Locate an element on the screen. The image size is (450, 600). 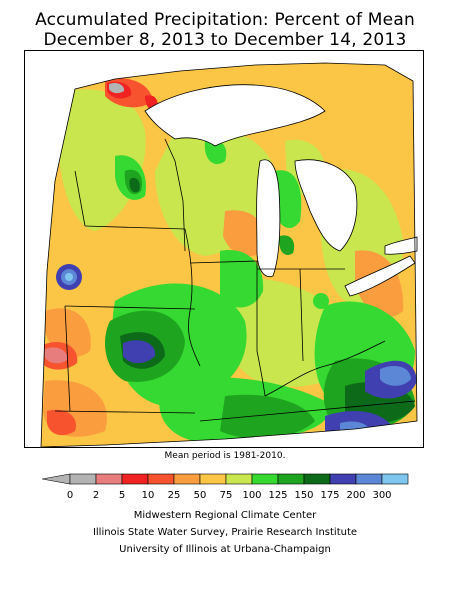
legend-label: 25 is located at coordinates (174, 495).